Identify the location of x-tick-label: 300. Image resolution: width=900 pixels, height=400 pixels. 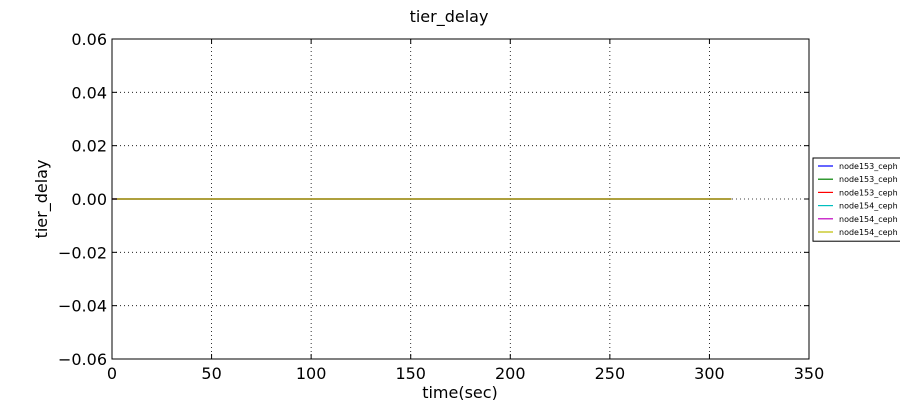
(709, 373).